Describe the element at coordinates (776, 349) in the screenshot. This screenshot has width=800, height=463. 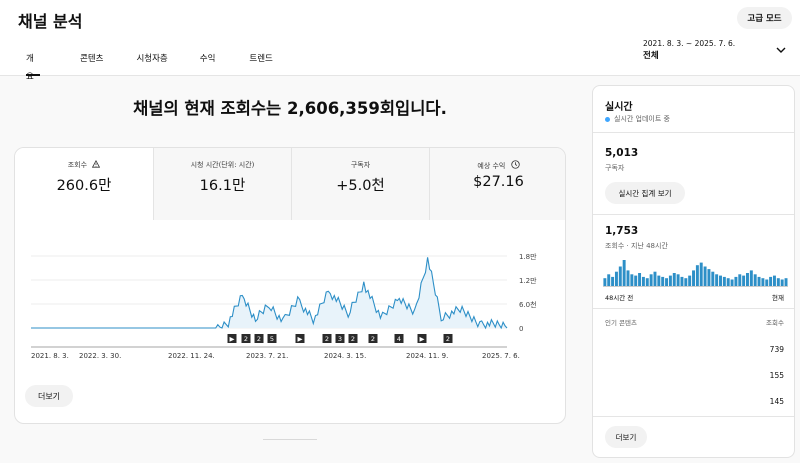
I see `top-content-value: 739` at that location.